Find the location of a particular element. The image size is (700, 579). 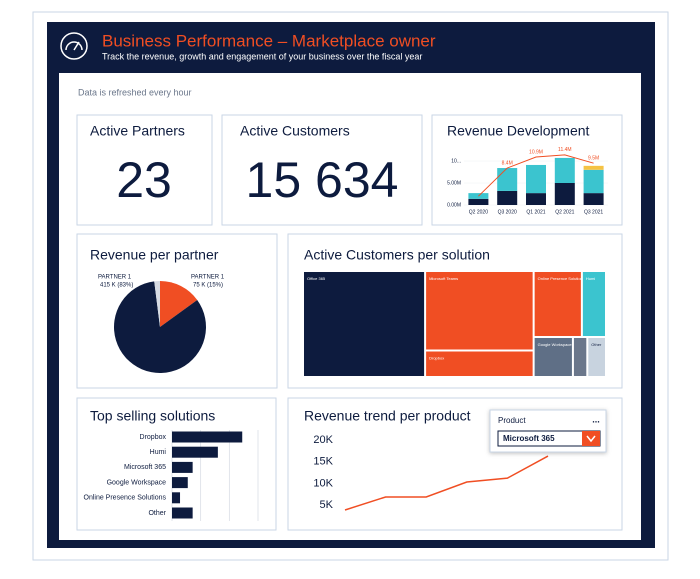

y-tick-label: 20K is located at coordinates (323, 440).